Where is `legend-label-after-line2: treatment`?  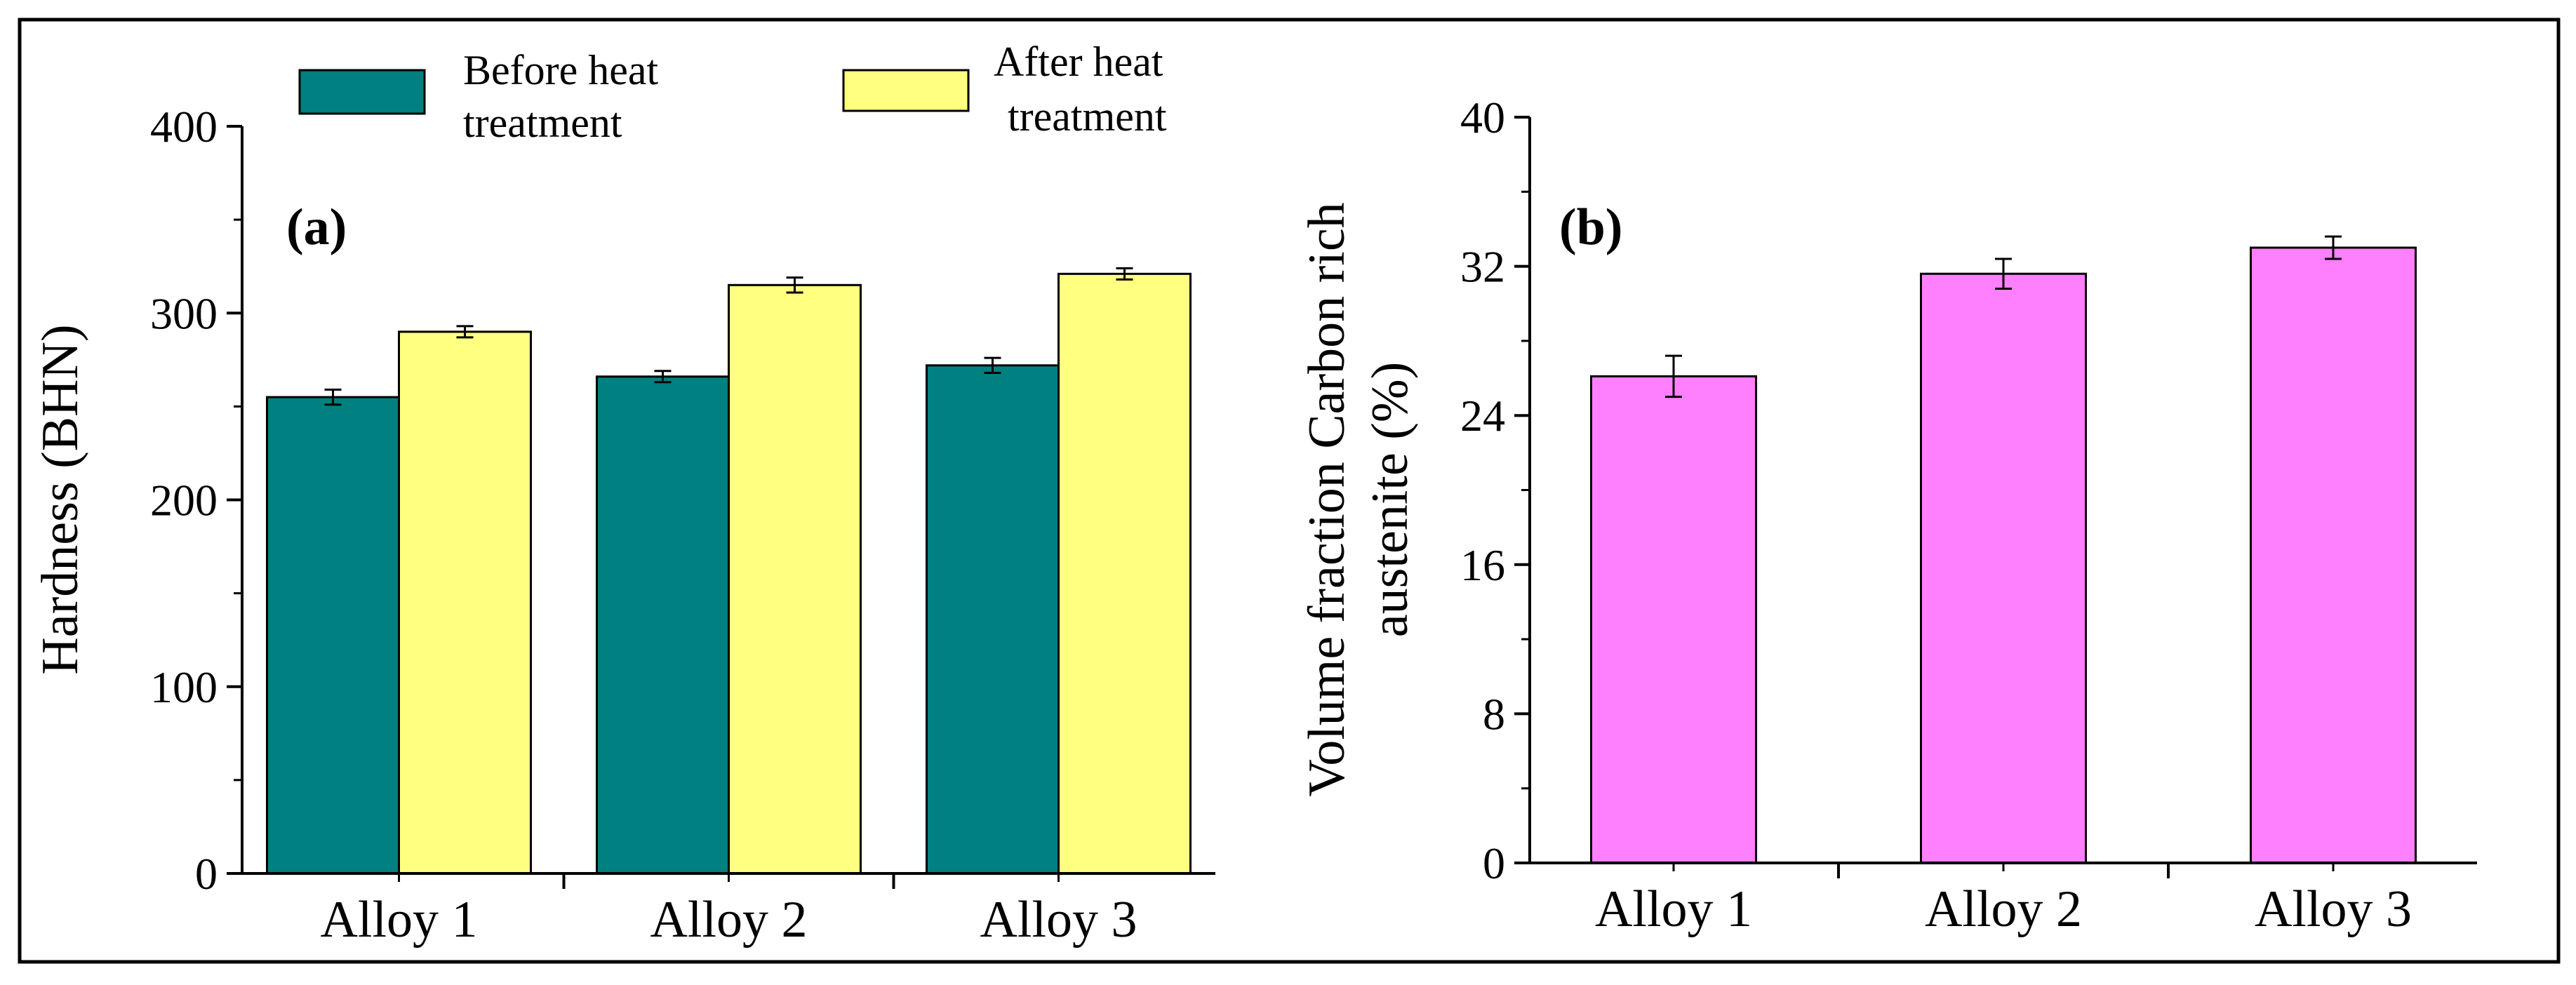
legend-label-after-line2: treatment is located at coordinates (1087, 117).